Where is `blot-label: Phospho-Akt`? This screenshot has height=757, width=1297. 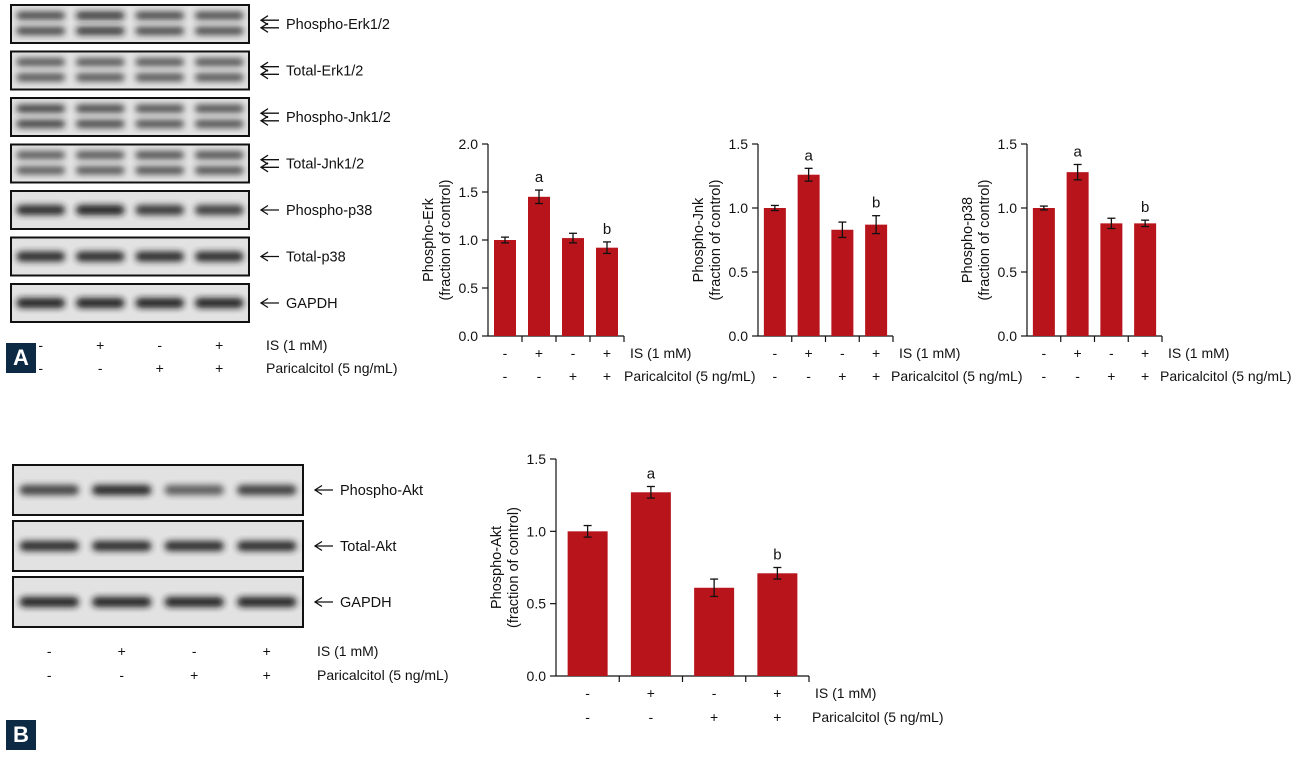 blot-label: Phospho-Akt is located at coordinates (381, 491).